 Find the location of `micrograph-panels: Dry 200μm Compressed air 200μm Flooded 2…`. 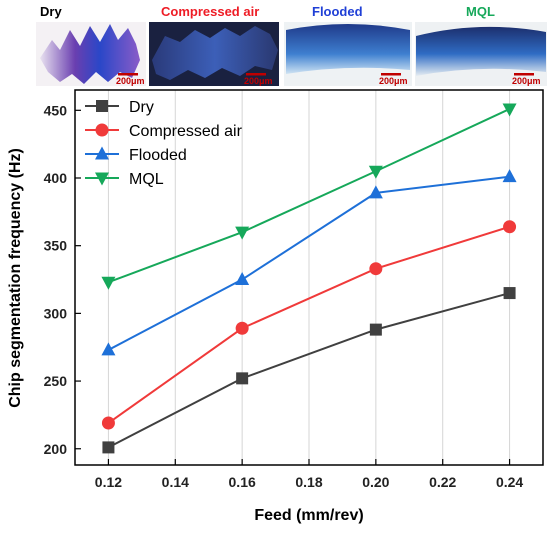

micrograph-panels: Dry 200μm Compressed air 200μm Flooded 2… is located at coordinates (291, 45).